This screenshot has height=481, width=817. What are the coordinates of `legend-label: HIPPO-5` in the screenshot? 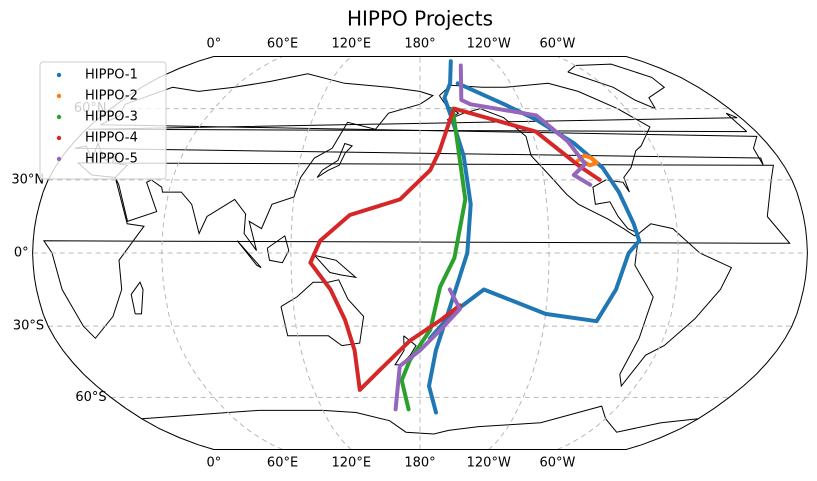 It's located at (111, 159).